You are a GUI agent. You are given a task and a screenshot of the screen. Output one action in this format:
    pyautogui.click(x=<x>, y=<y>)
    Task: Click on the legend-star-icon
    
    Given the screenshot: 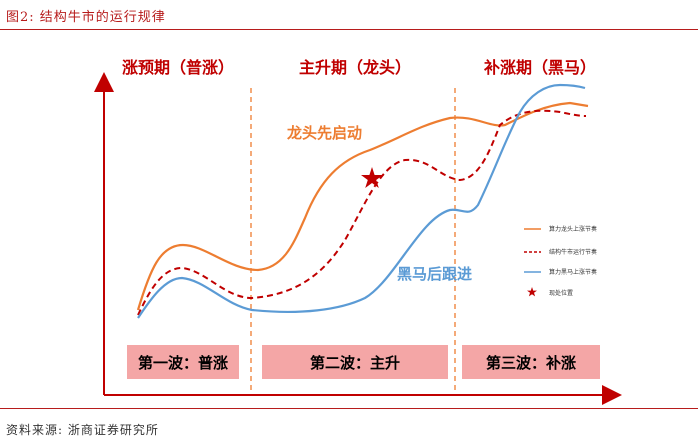 What is the action you would take?
    pyautogui.click(x=532, y=292)
    